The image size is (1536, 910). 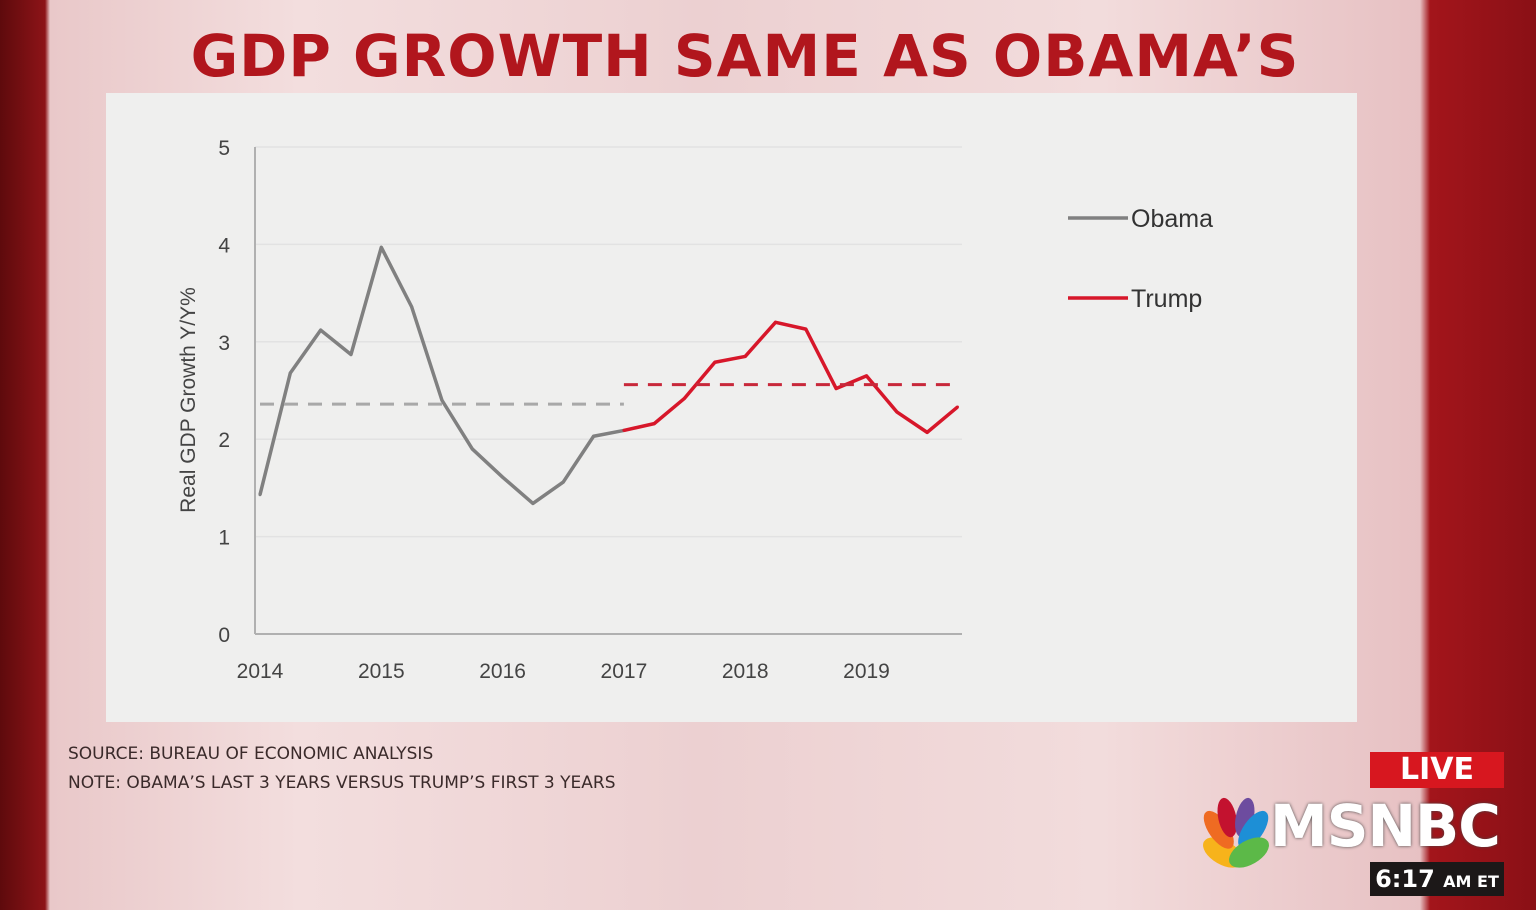 I want to click on x-tick-label: 2019, so click(x=866, y=671).